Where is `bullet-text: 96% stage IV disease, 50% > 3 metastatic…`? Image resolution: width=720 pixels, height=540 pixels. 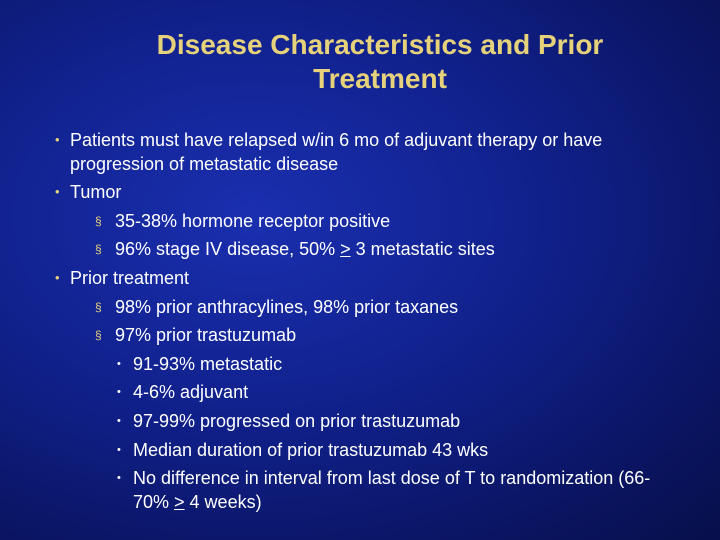 bullet-text: 96% stage IV disease, 50% > 3 metastatic… is located at coordinates (305, 249).